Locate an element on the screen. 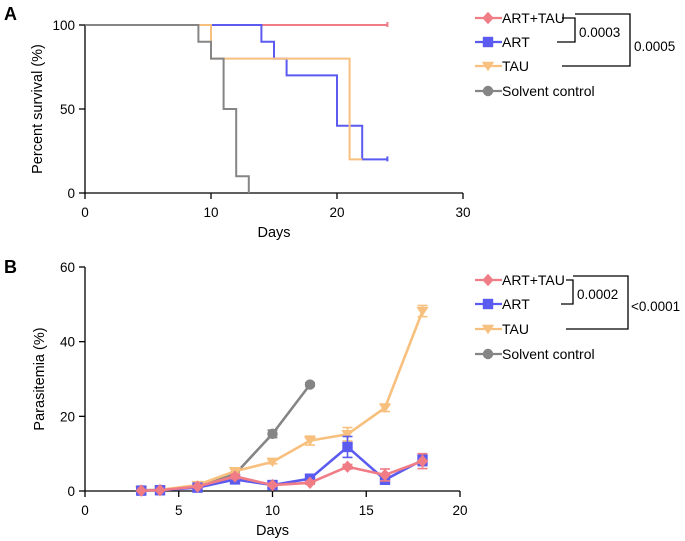 The width and height of the screenshot is (685, 541). survival-step-line-art is located at coordinates (236, 92).